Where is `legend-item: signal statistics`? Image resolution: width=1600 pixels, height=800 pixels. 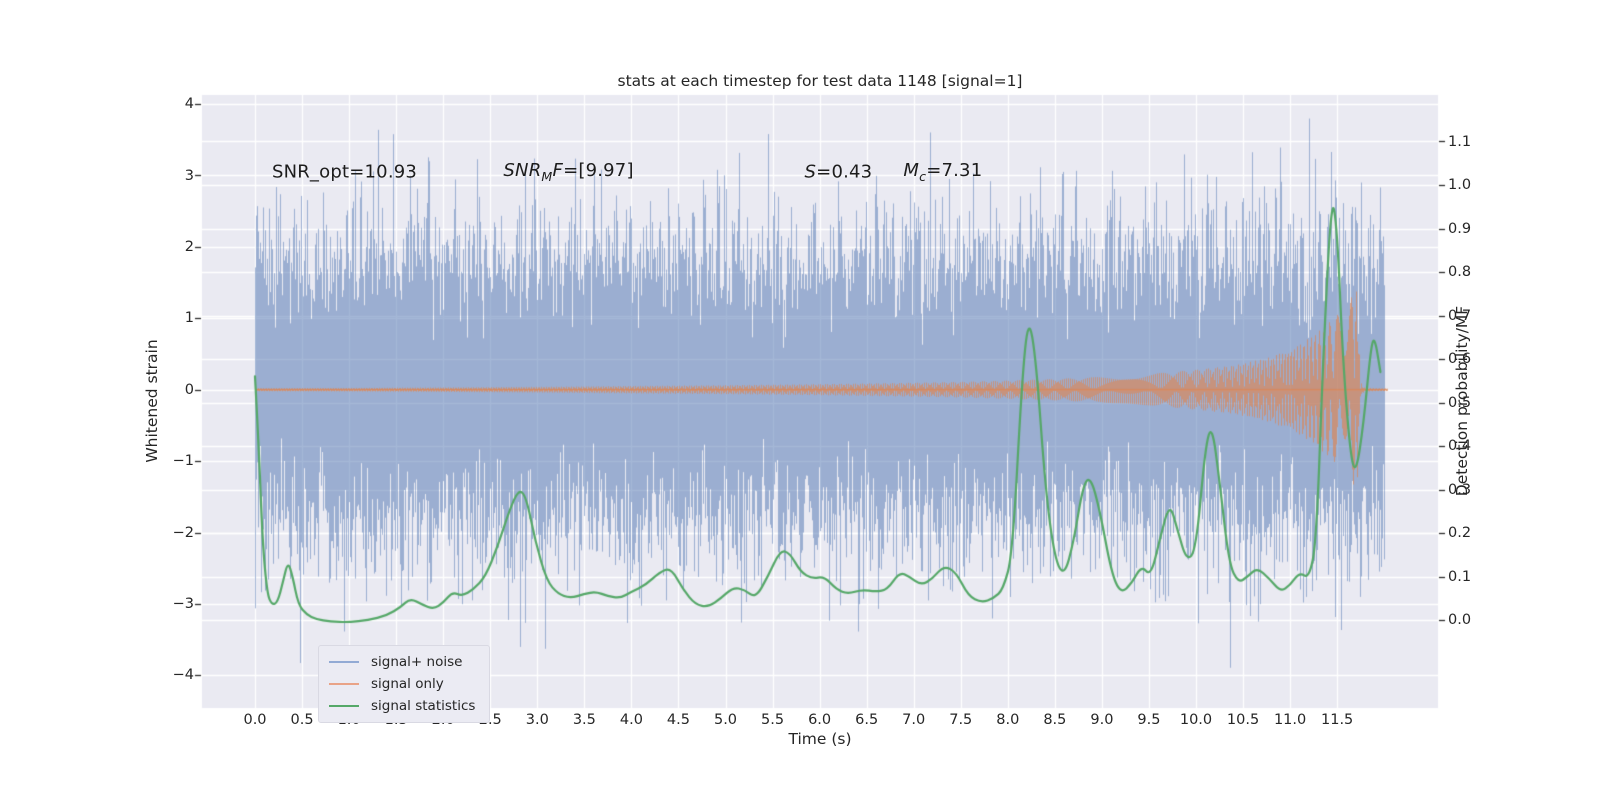 legend-item: signal statistics is located at coordinates (403, 706).